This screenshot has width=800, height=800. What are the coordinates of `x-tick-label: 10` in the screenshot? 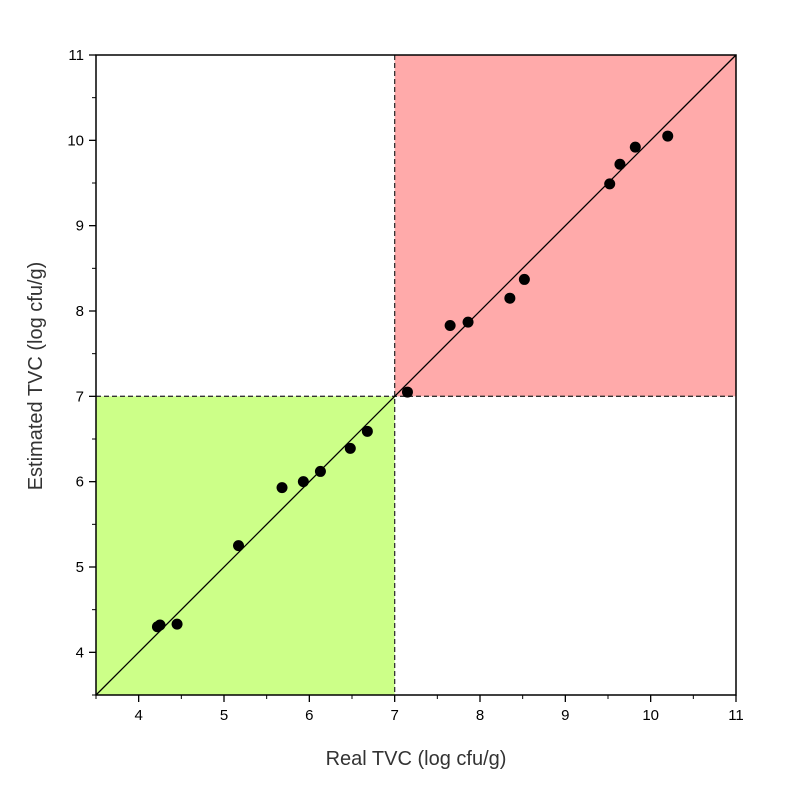 It's located at (650, 715).